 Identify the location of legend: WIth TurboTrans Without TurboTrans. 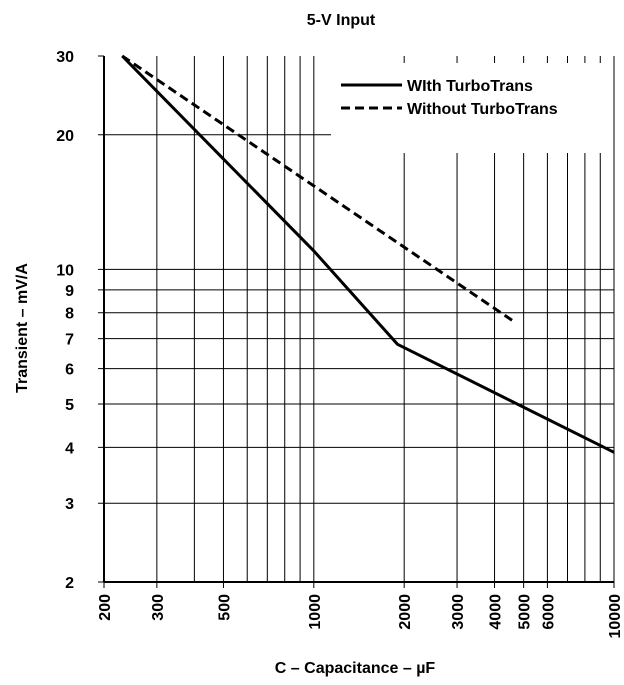
(449, 98).